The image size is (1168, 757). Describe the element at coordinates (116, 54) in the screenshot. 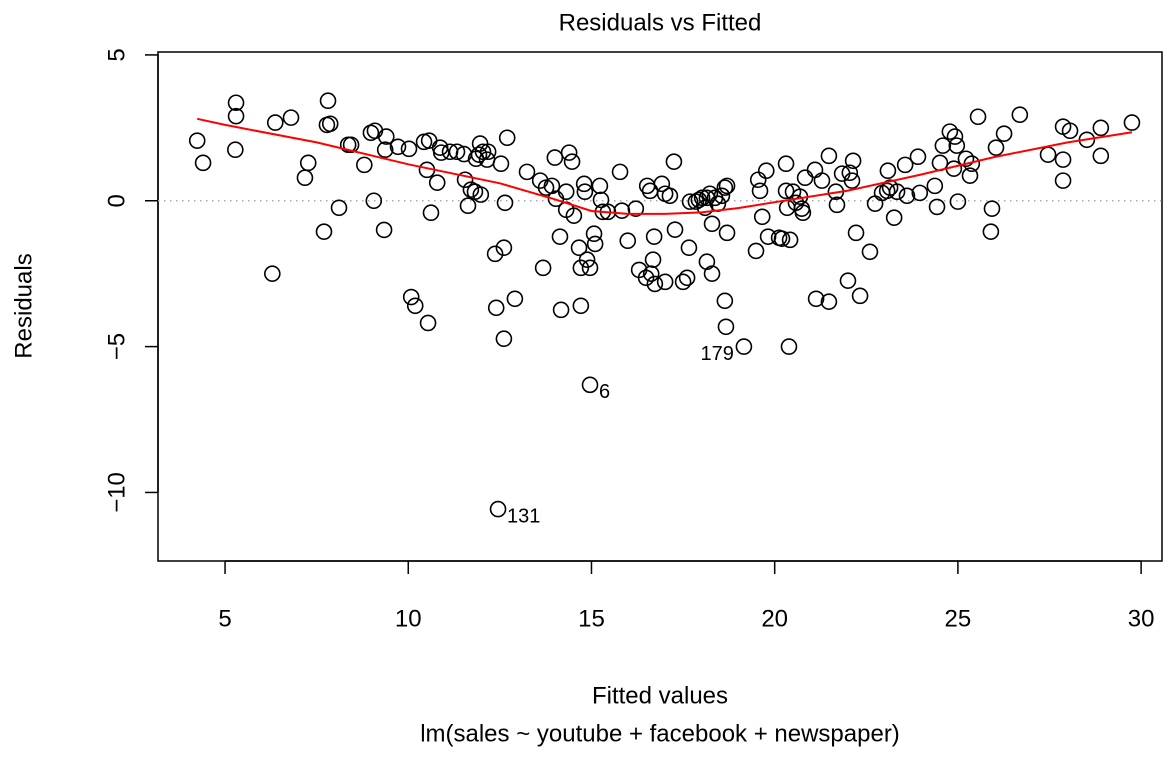

I see `y-tick-label: 5` at that location.